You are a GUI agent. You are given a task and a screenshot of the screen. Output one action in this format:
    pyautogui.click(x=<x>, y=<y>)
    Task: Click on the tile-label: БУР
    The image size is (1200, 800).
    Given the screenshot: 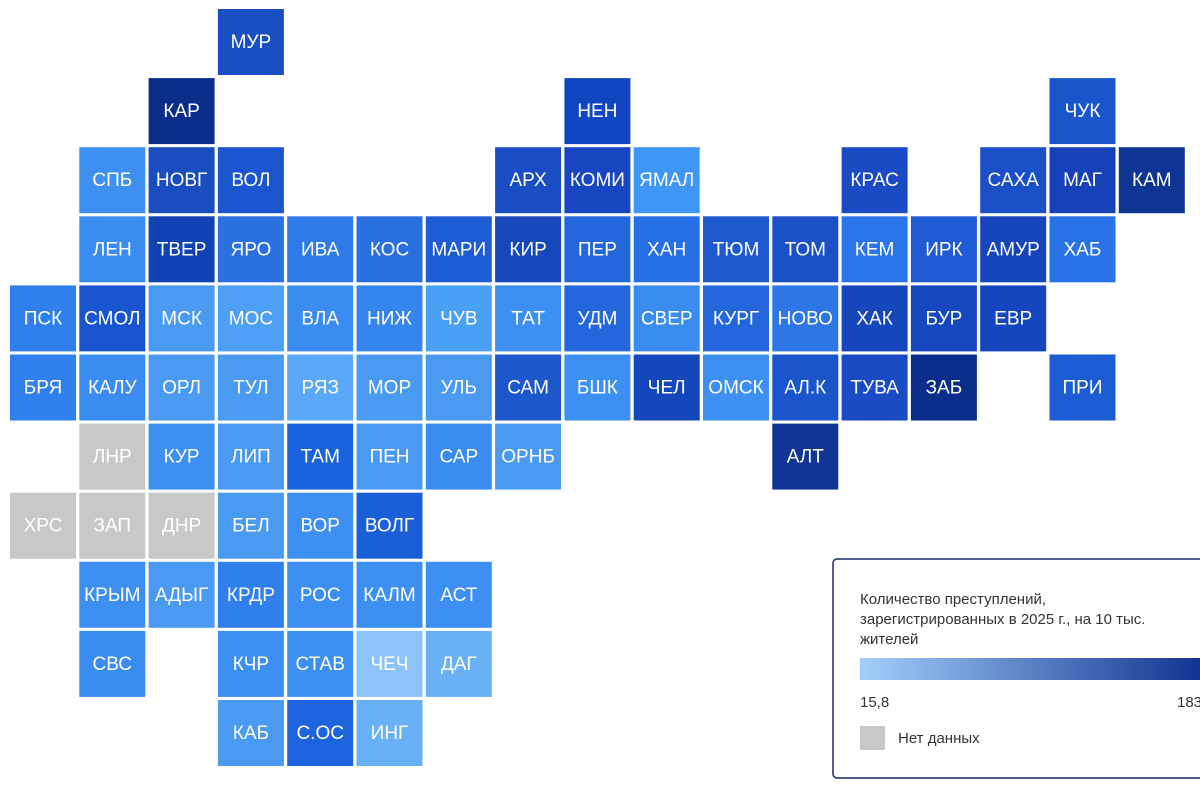 What is the action you would take?
    pyautogui.click(x=944, y=318)
    